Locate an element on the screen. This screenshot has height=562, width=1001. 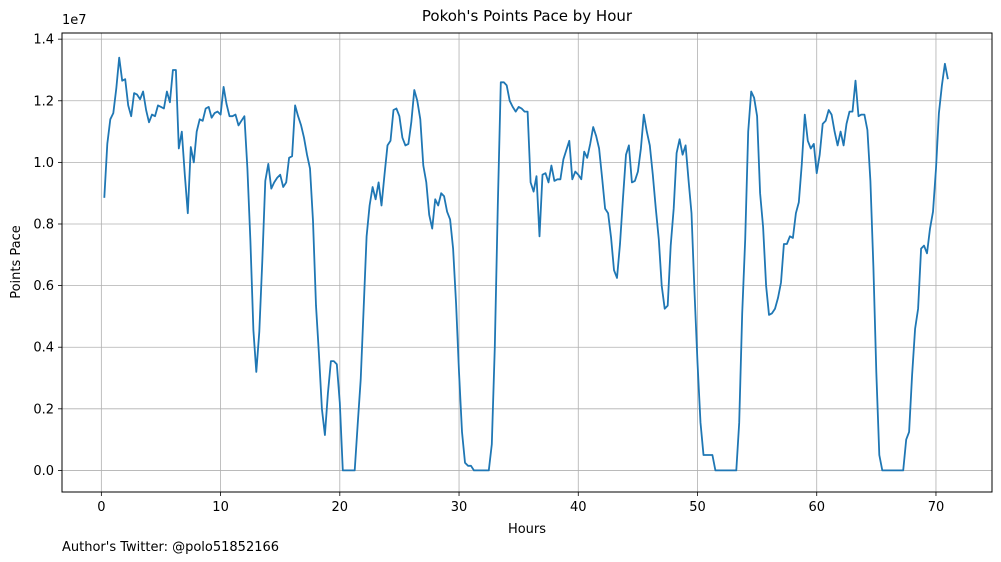
x-tick-label: 50 is located at coordinates (697, 507).